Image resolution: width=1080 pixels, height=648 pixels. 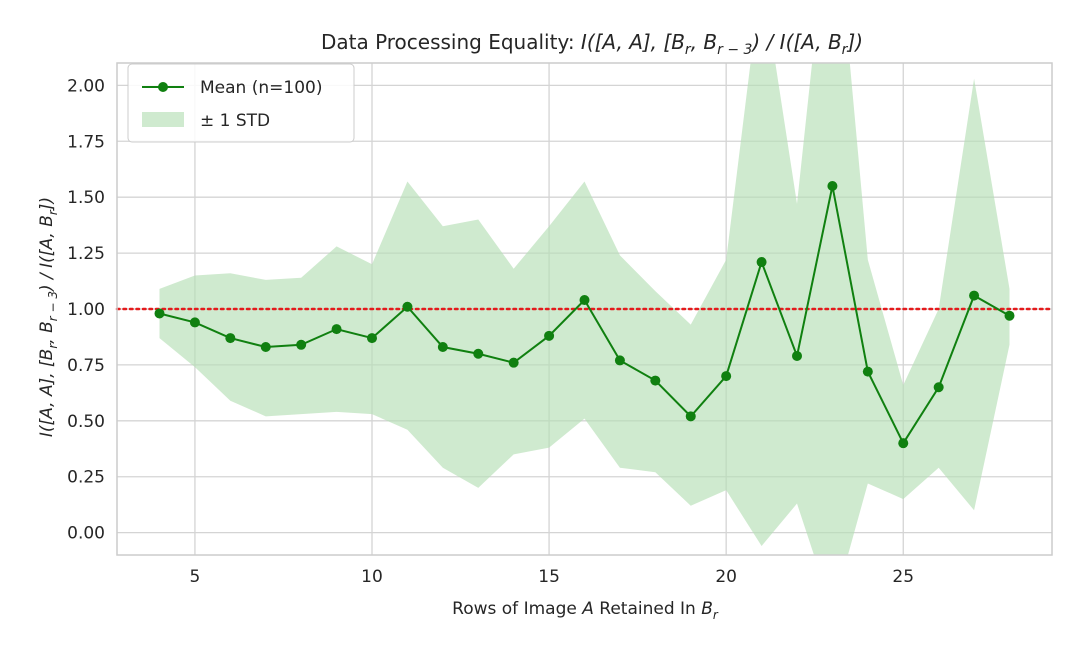 I want to click on y-tick-label: 2.00, so click(x=86, y=86).